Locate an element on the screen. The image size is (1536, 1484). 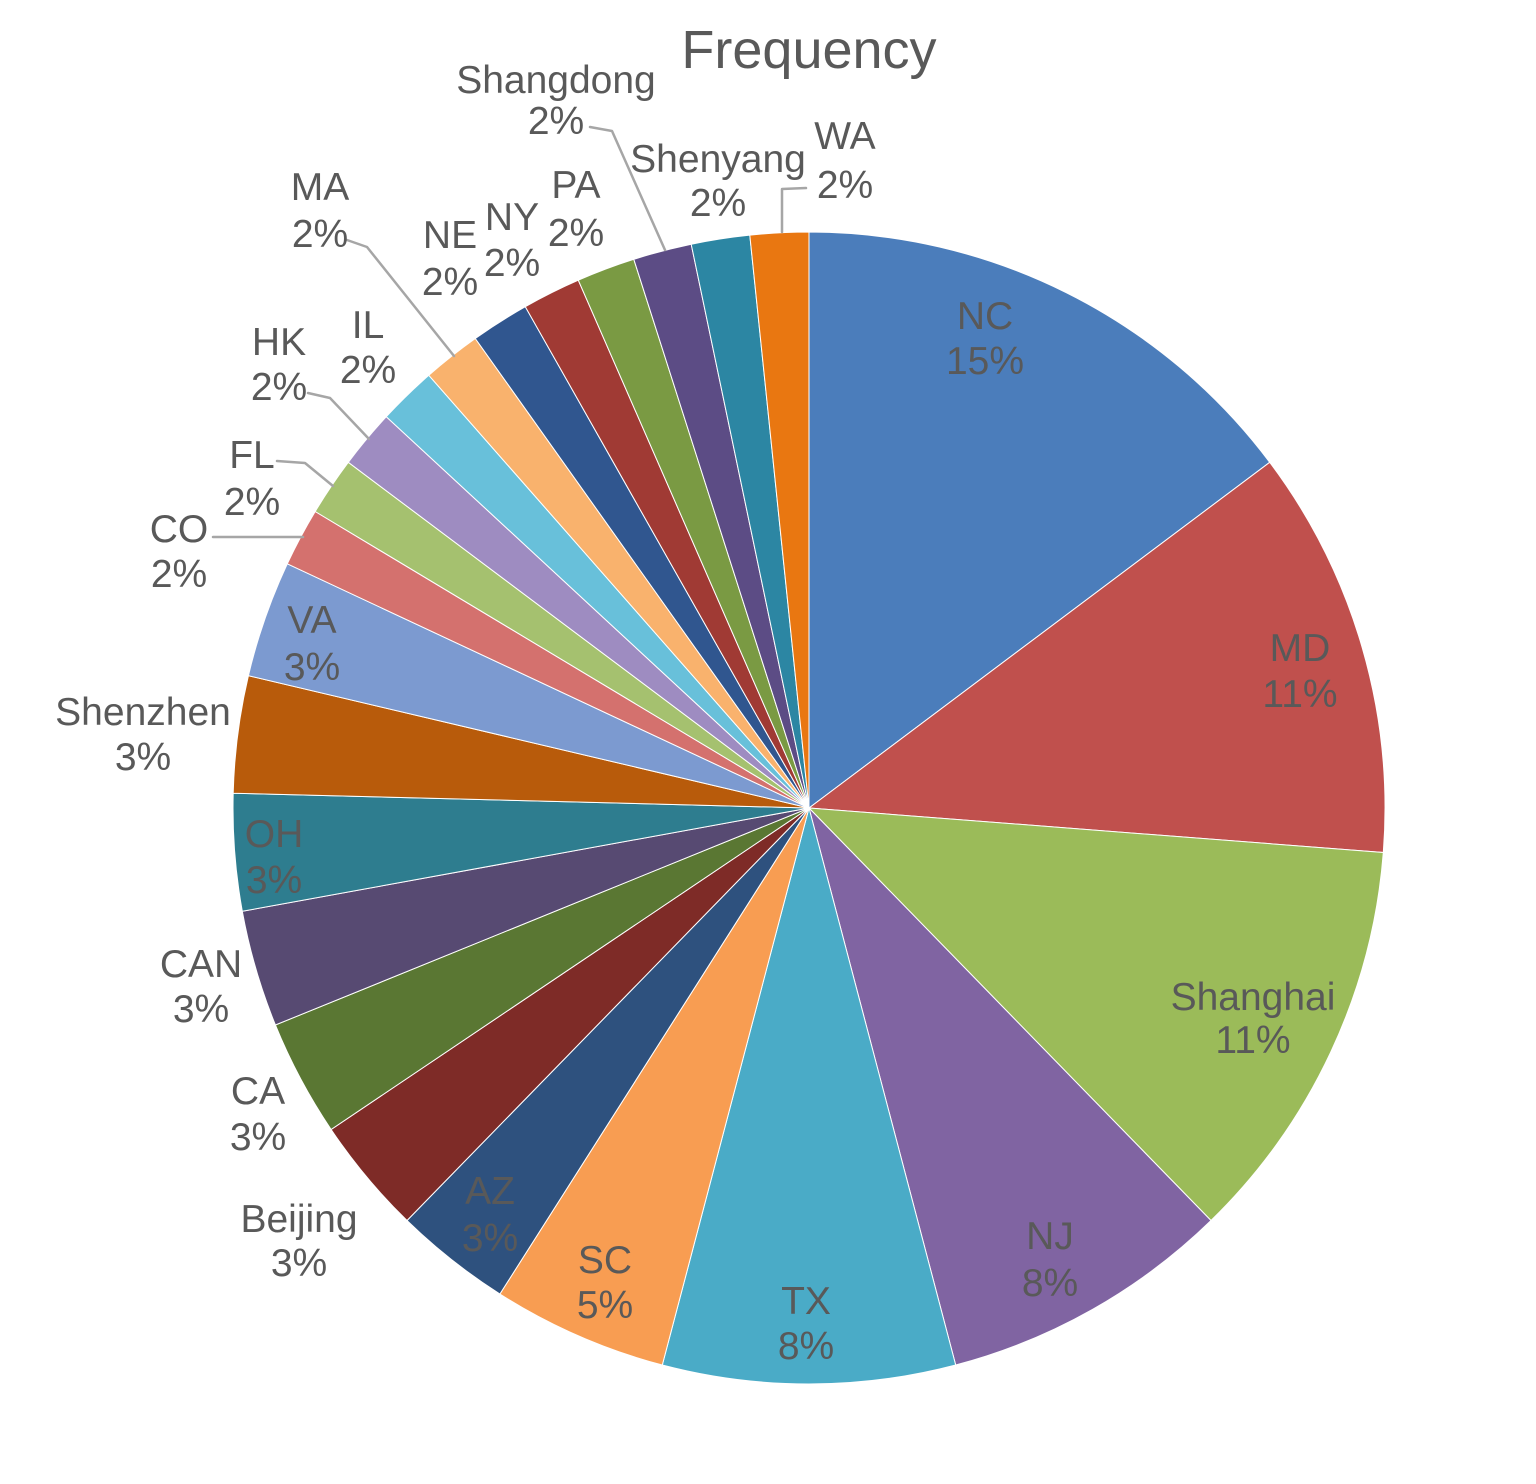
slice-name-label-NJ: NJ is located at coordinates (1050, 1236).